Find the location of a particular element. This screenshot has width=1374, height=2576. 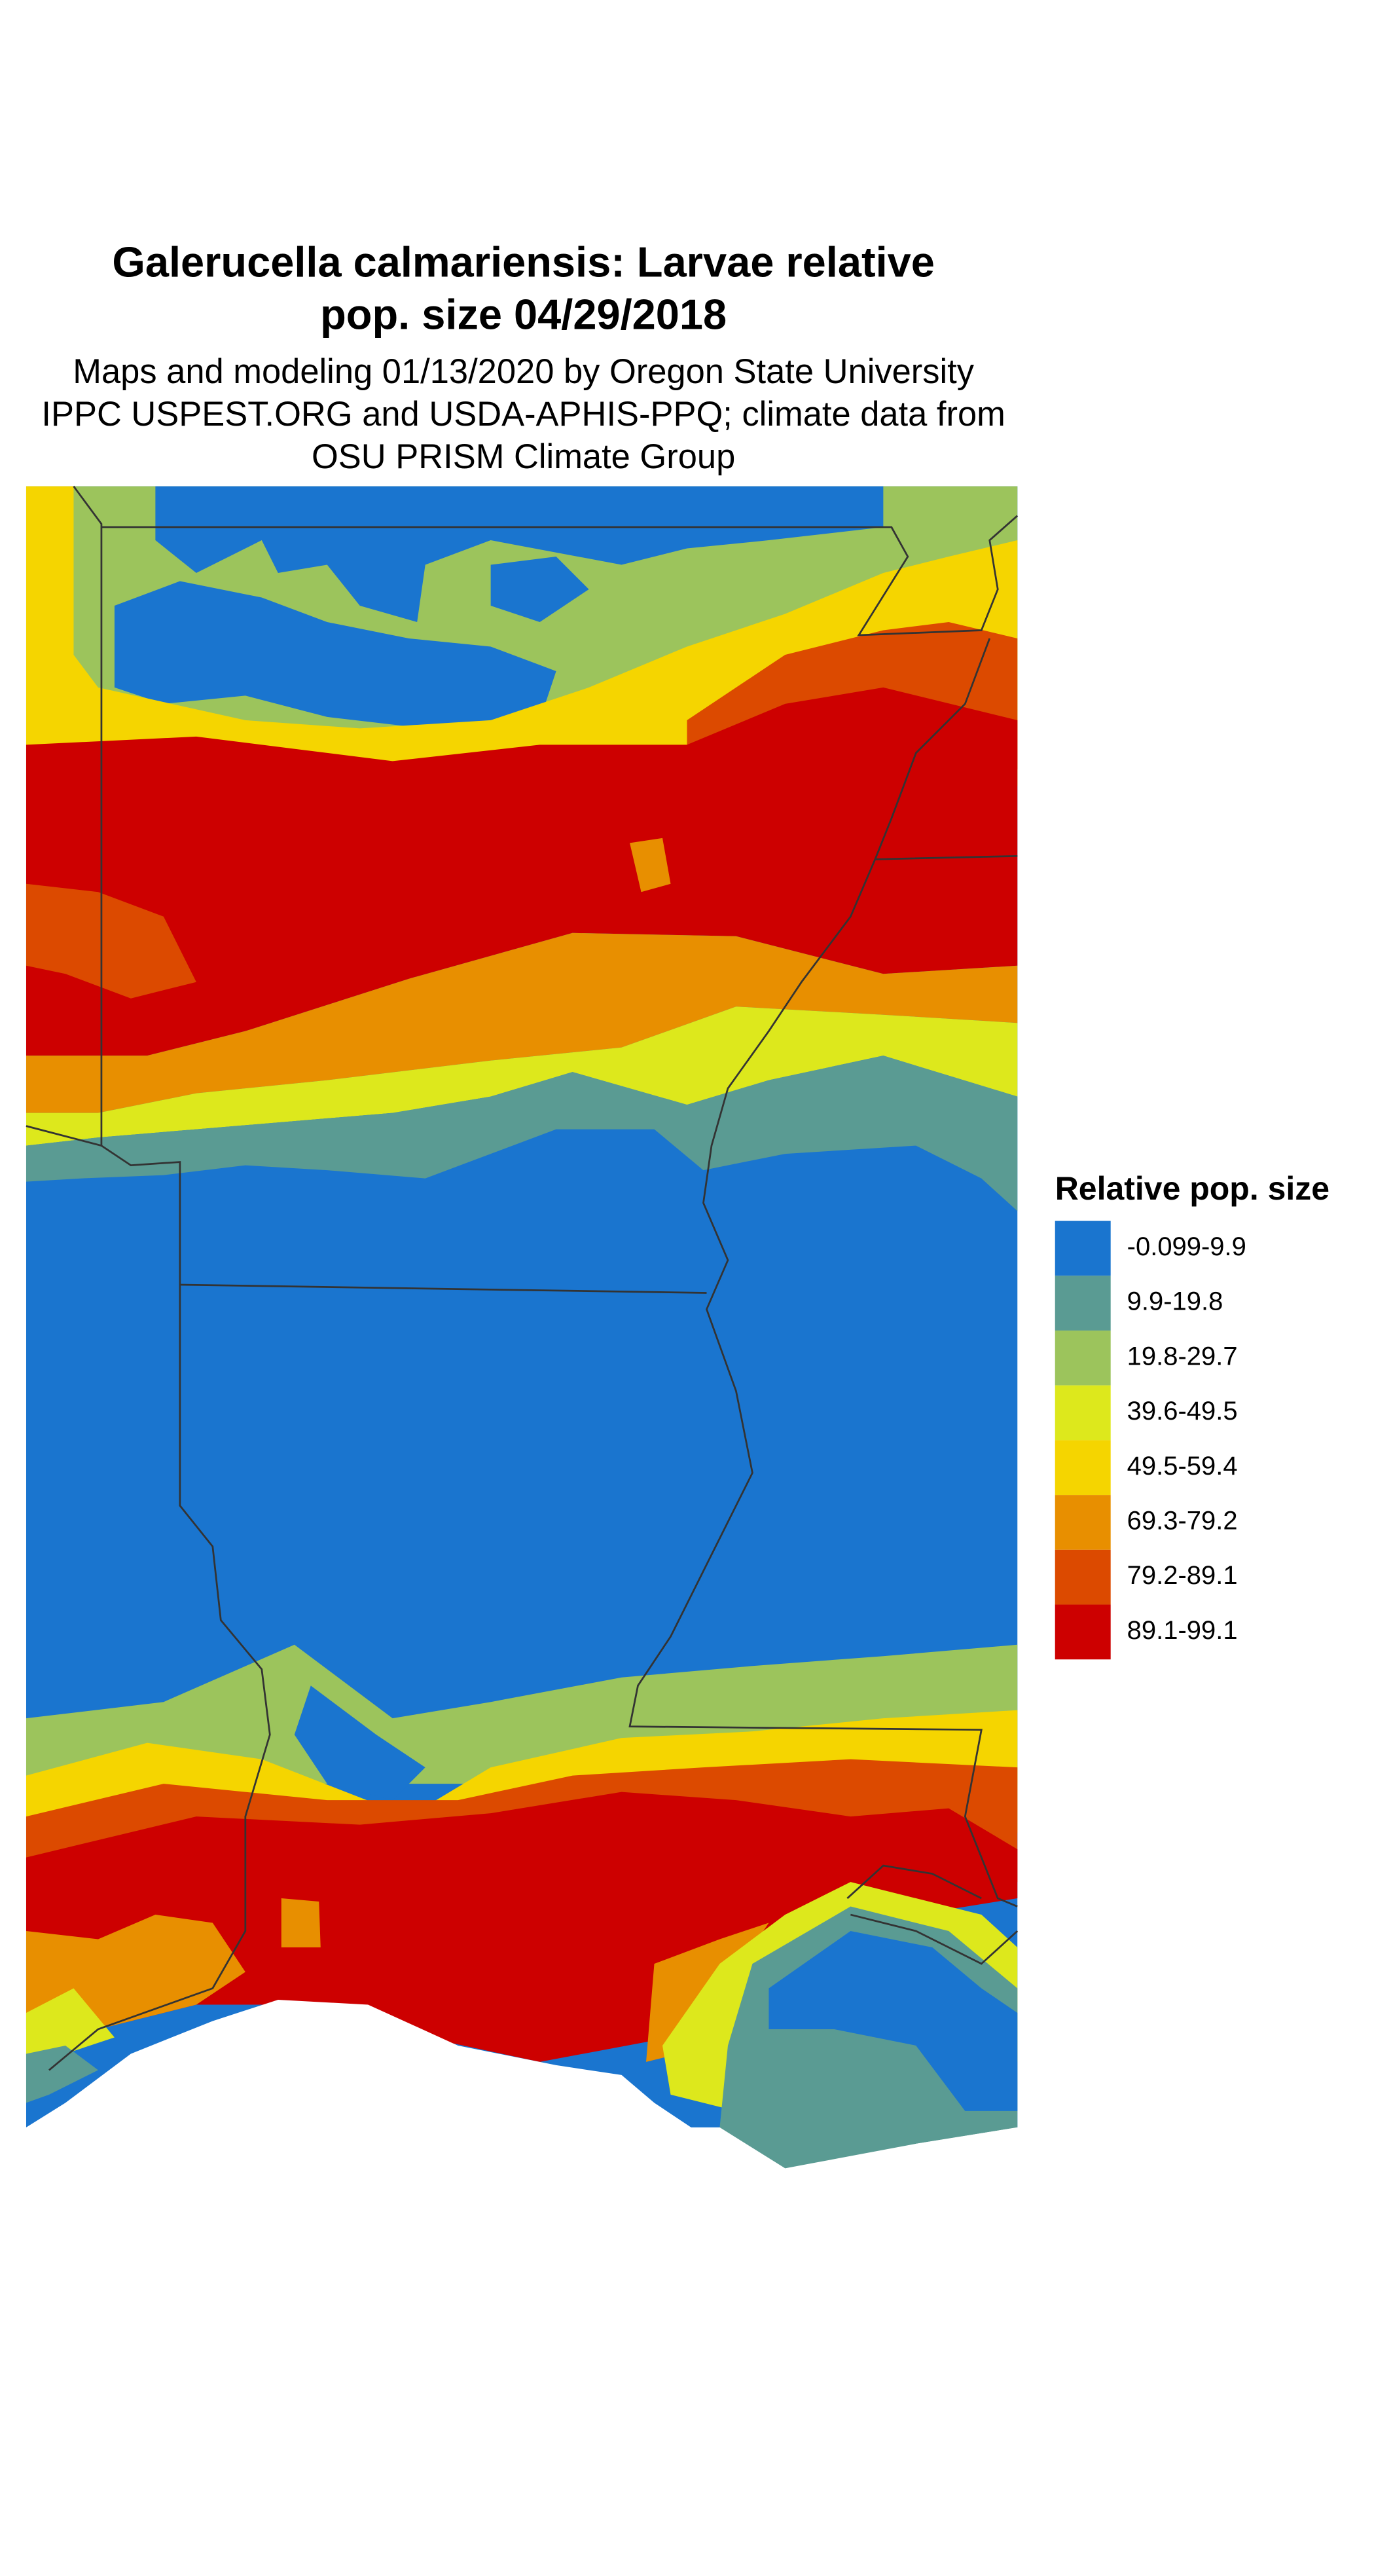

legend-label: 19.8-29.7 is located at coordinates (1183, 1357).